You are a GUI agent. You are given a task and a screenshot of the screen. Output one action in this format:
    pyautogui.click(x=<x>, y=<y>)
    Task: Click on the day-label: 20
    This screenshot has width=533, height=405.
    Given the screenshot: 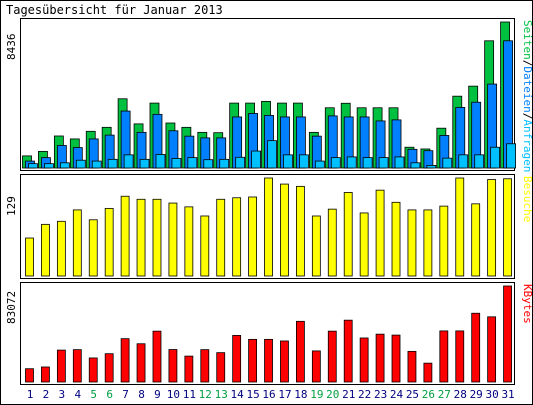 What is the action you would take?
    pyautogui.click(x=332, y=394)
    